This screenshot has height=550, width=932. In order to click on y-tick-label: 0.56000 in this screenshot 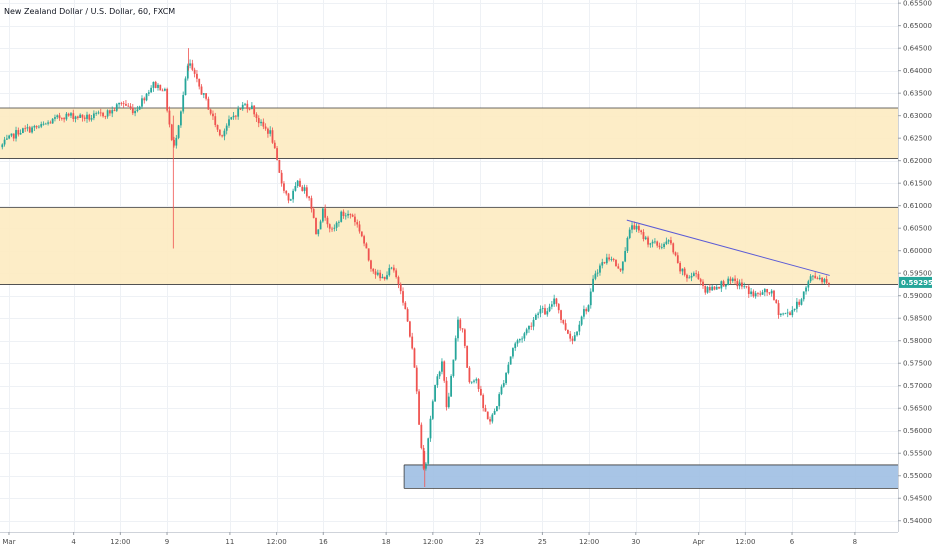, I will do `click(917, 431)`.